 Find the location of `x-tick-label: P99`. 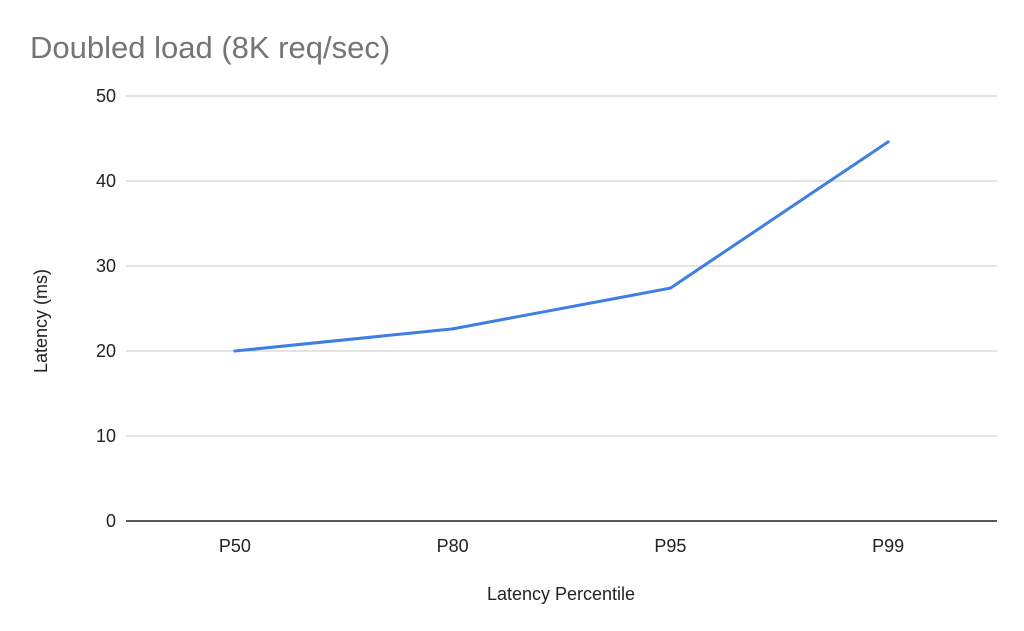

x-tick-label: P99 is located at coordinates (888, 546).